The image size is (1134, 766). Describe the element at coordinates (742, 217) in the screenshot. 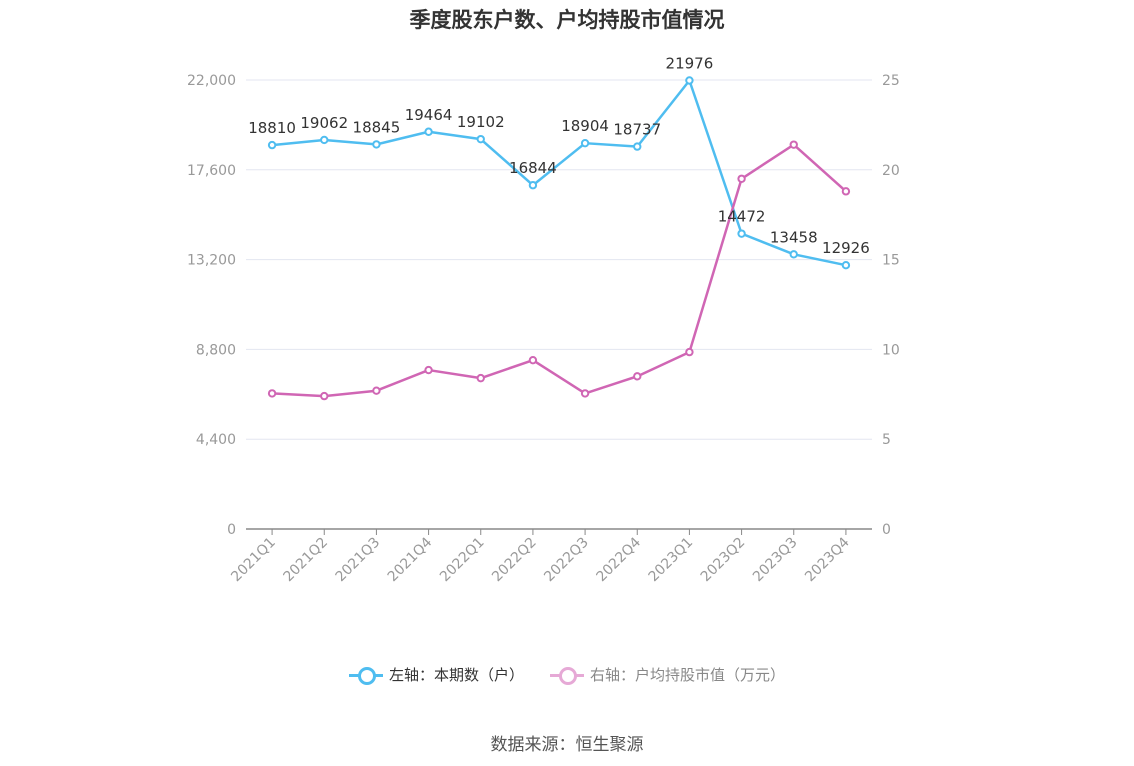

I see `data-label: 14472` at that location.